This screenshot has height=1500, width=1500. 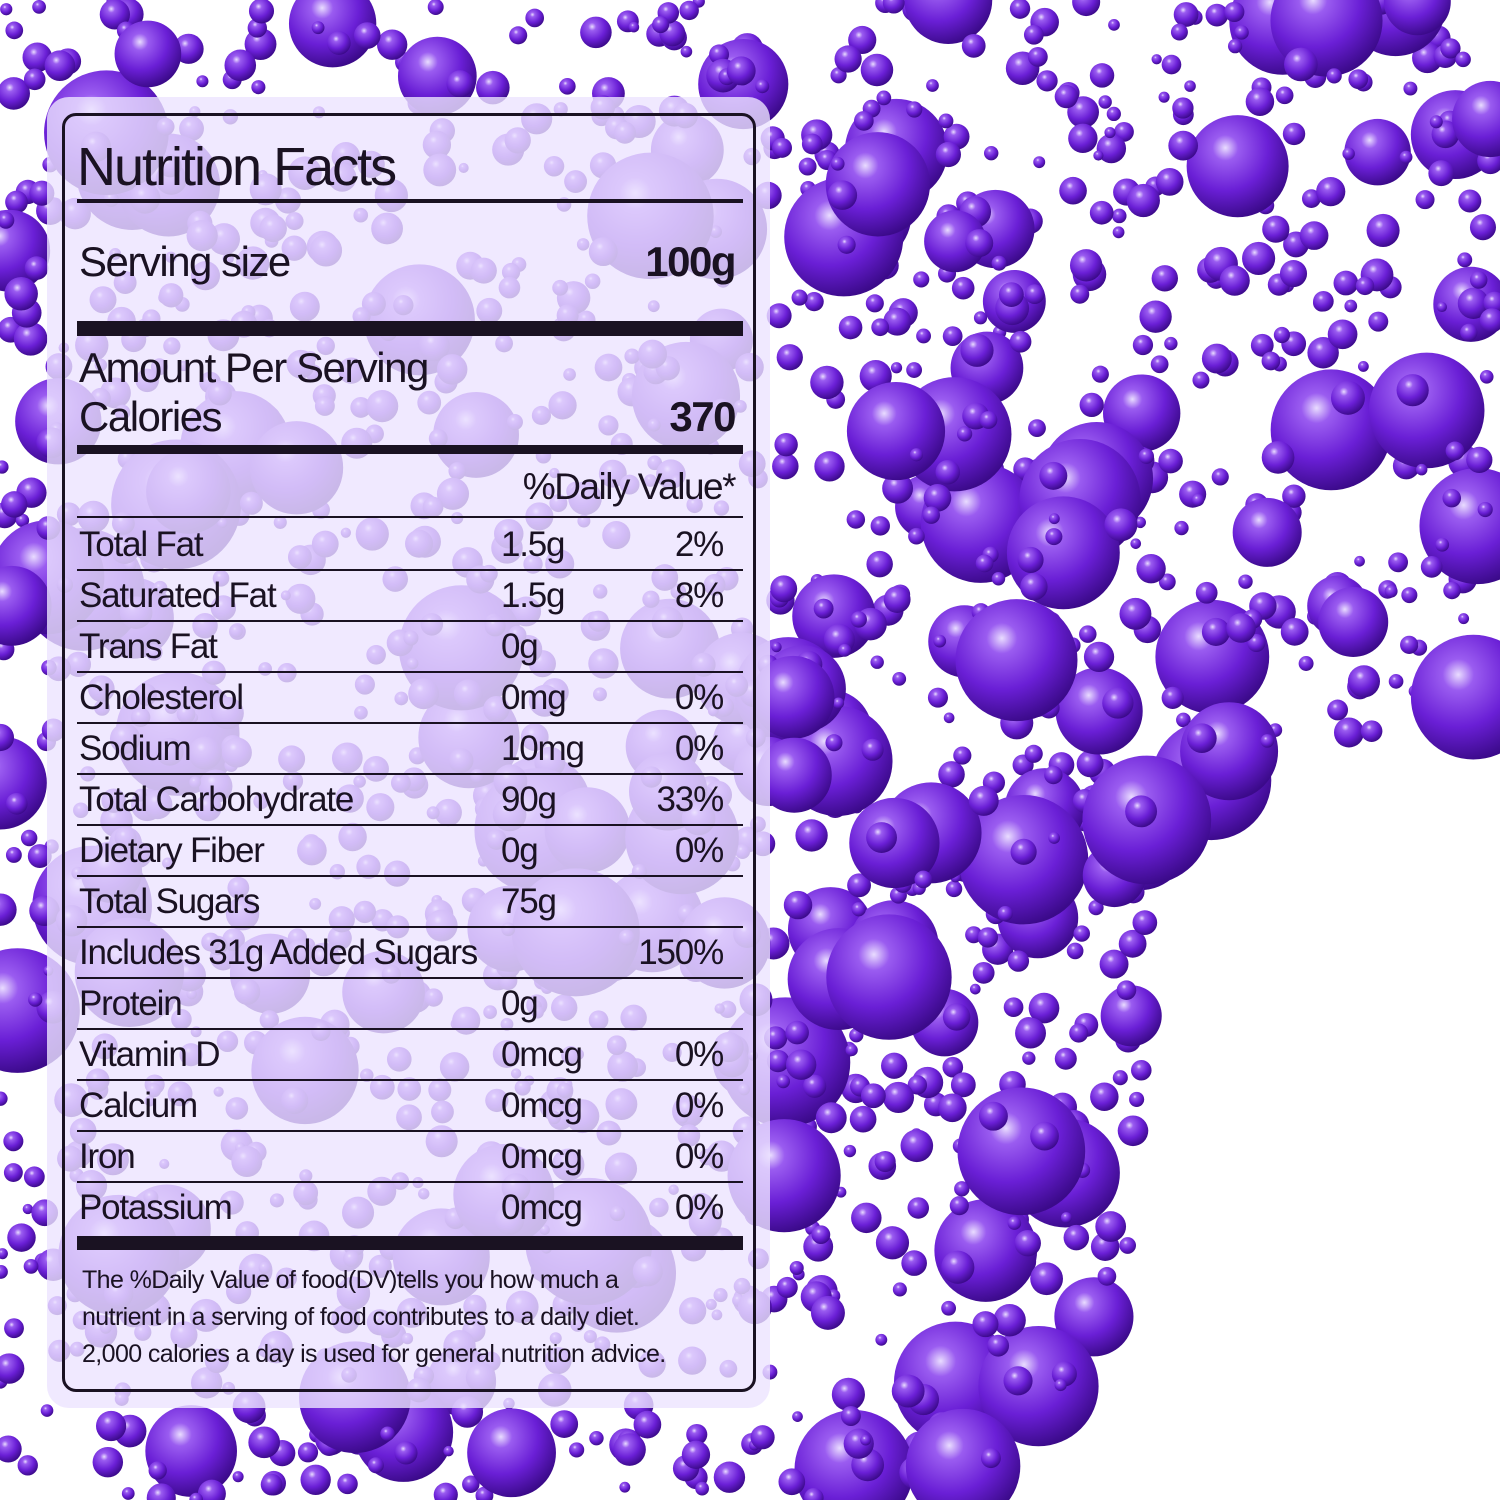 I want to click on nutrient-amount: 0g, so click(x=520, y=850).